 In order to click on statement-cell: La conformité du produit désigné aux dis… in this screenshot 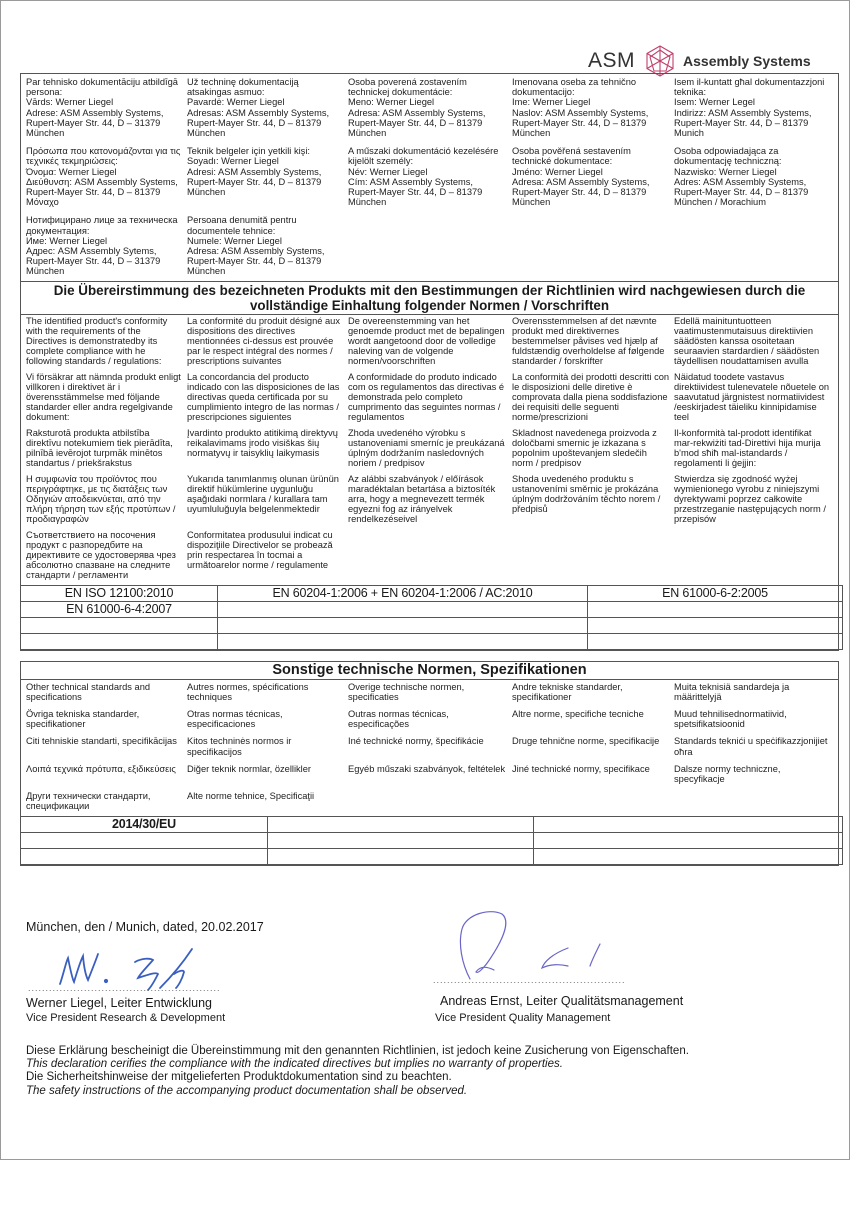, I will do `click(263, 341)`.